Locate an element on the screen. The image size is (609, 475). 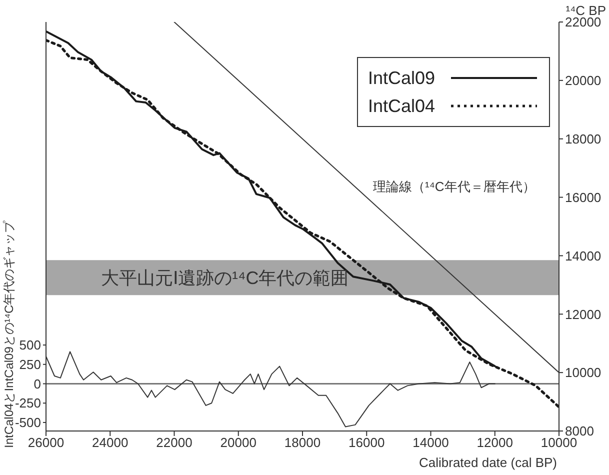
y-tick-label: -500 is located at coordinates (27, 422).